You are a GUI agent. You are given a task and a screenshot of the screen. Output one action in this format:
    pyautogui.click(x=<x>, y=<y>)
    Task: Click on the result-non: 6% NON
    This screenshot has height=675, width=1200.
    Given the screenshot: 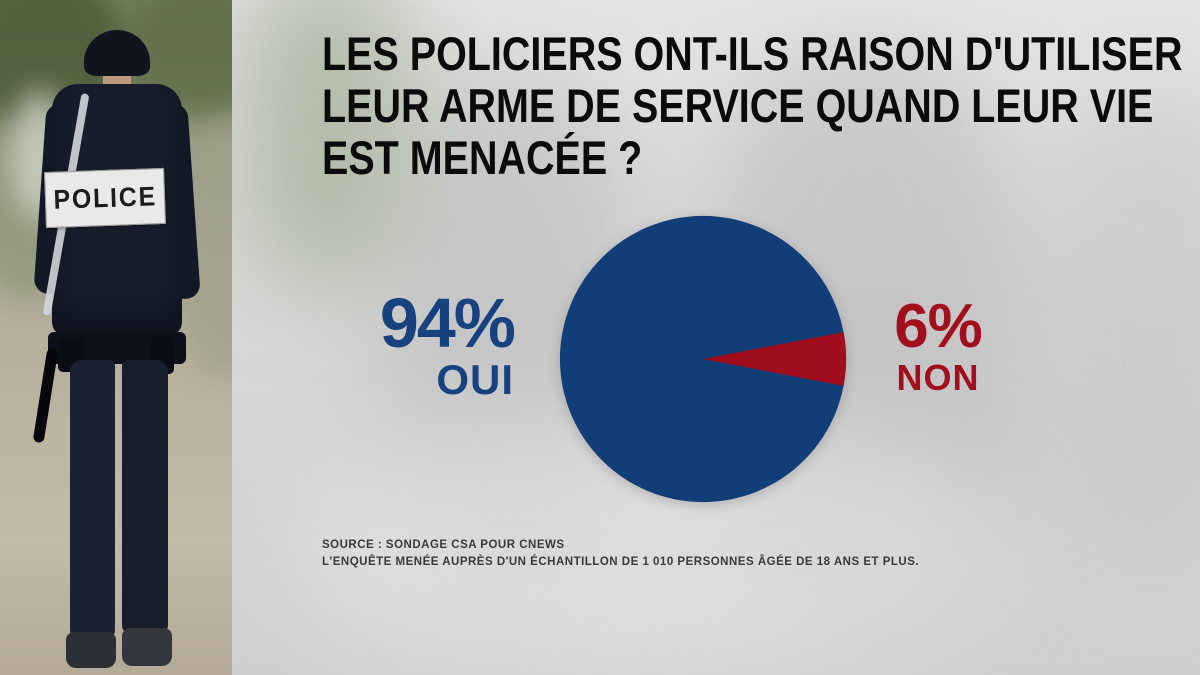 What is the action you would take?
    pyautogui.click(x=938, y=347)
    